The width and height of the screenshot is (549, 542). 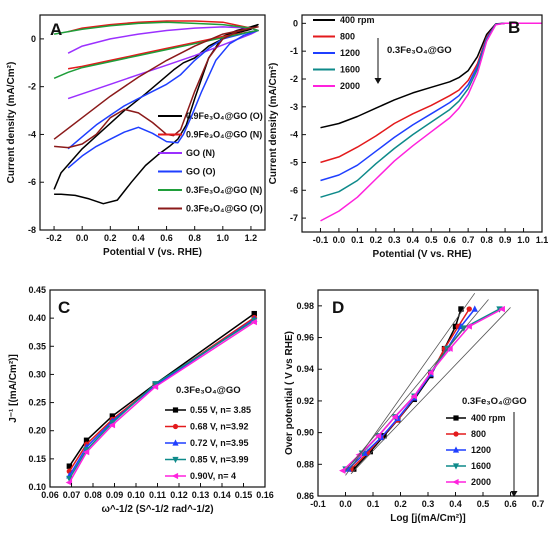 What do you see at coordinates (200, 153) in the screenshot?
I see `legend-label: GO (N)` at bounding box center [200, 153].